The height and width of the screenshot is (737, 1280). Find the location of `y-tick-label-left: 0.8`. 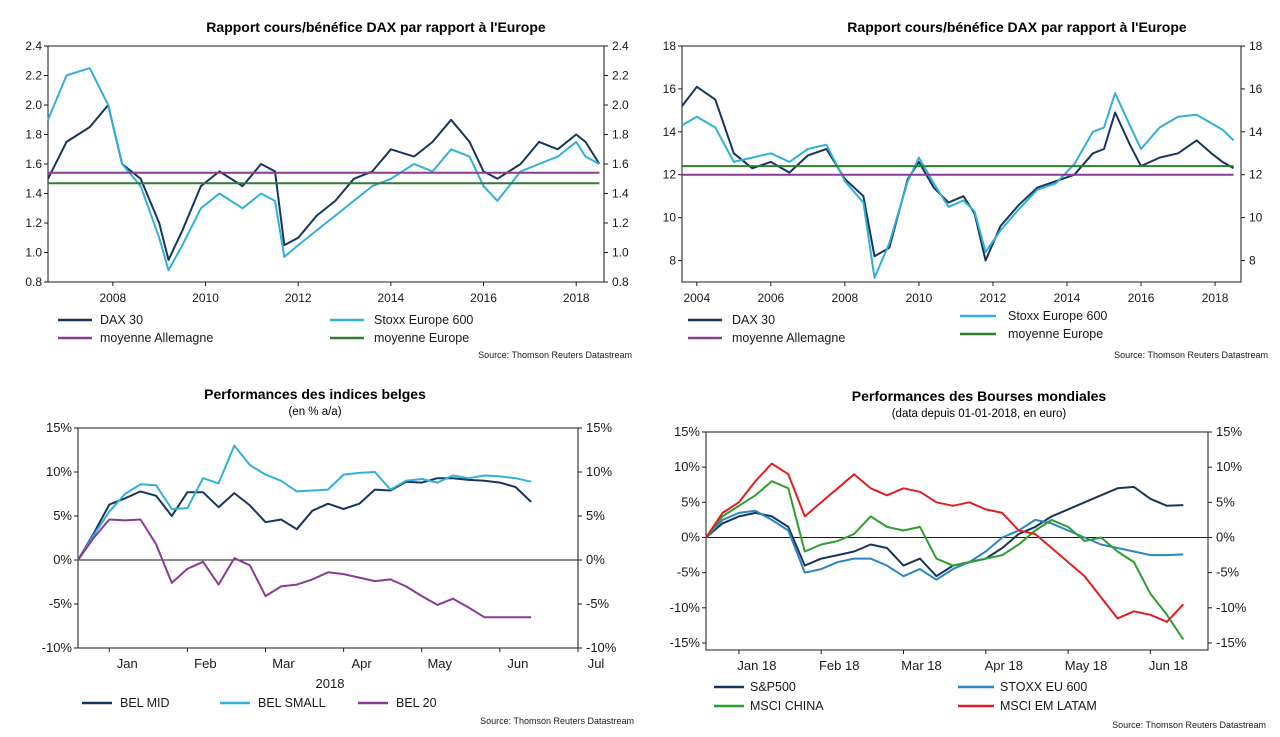

y-tick-label-left: 0.8 is located at coordinates (33, 282).